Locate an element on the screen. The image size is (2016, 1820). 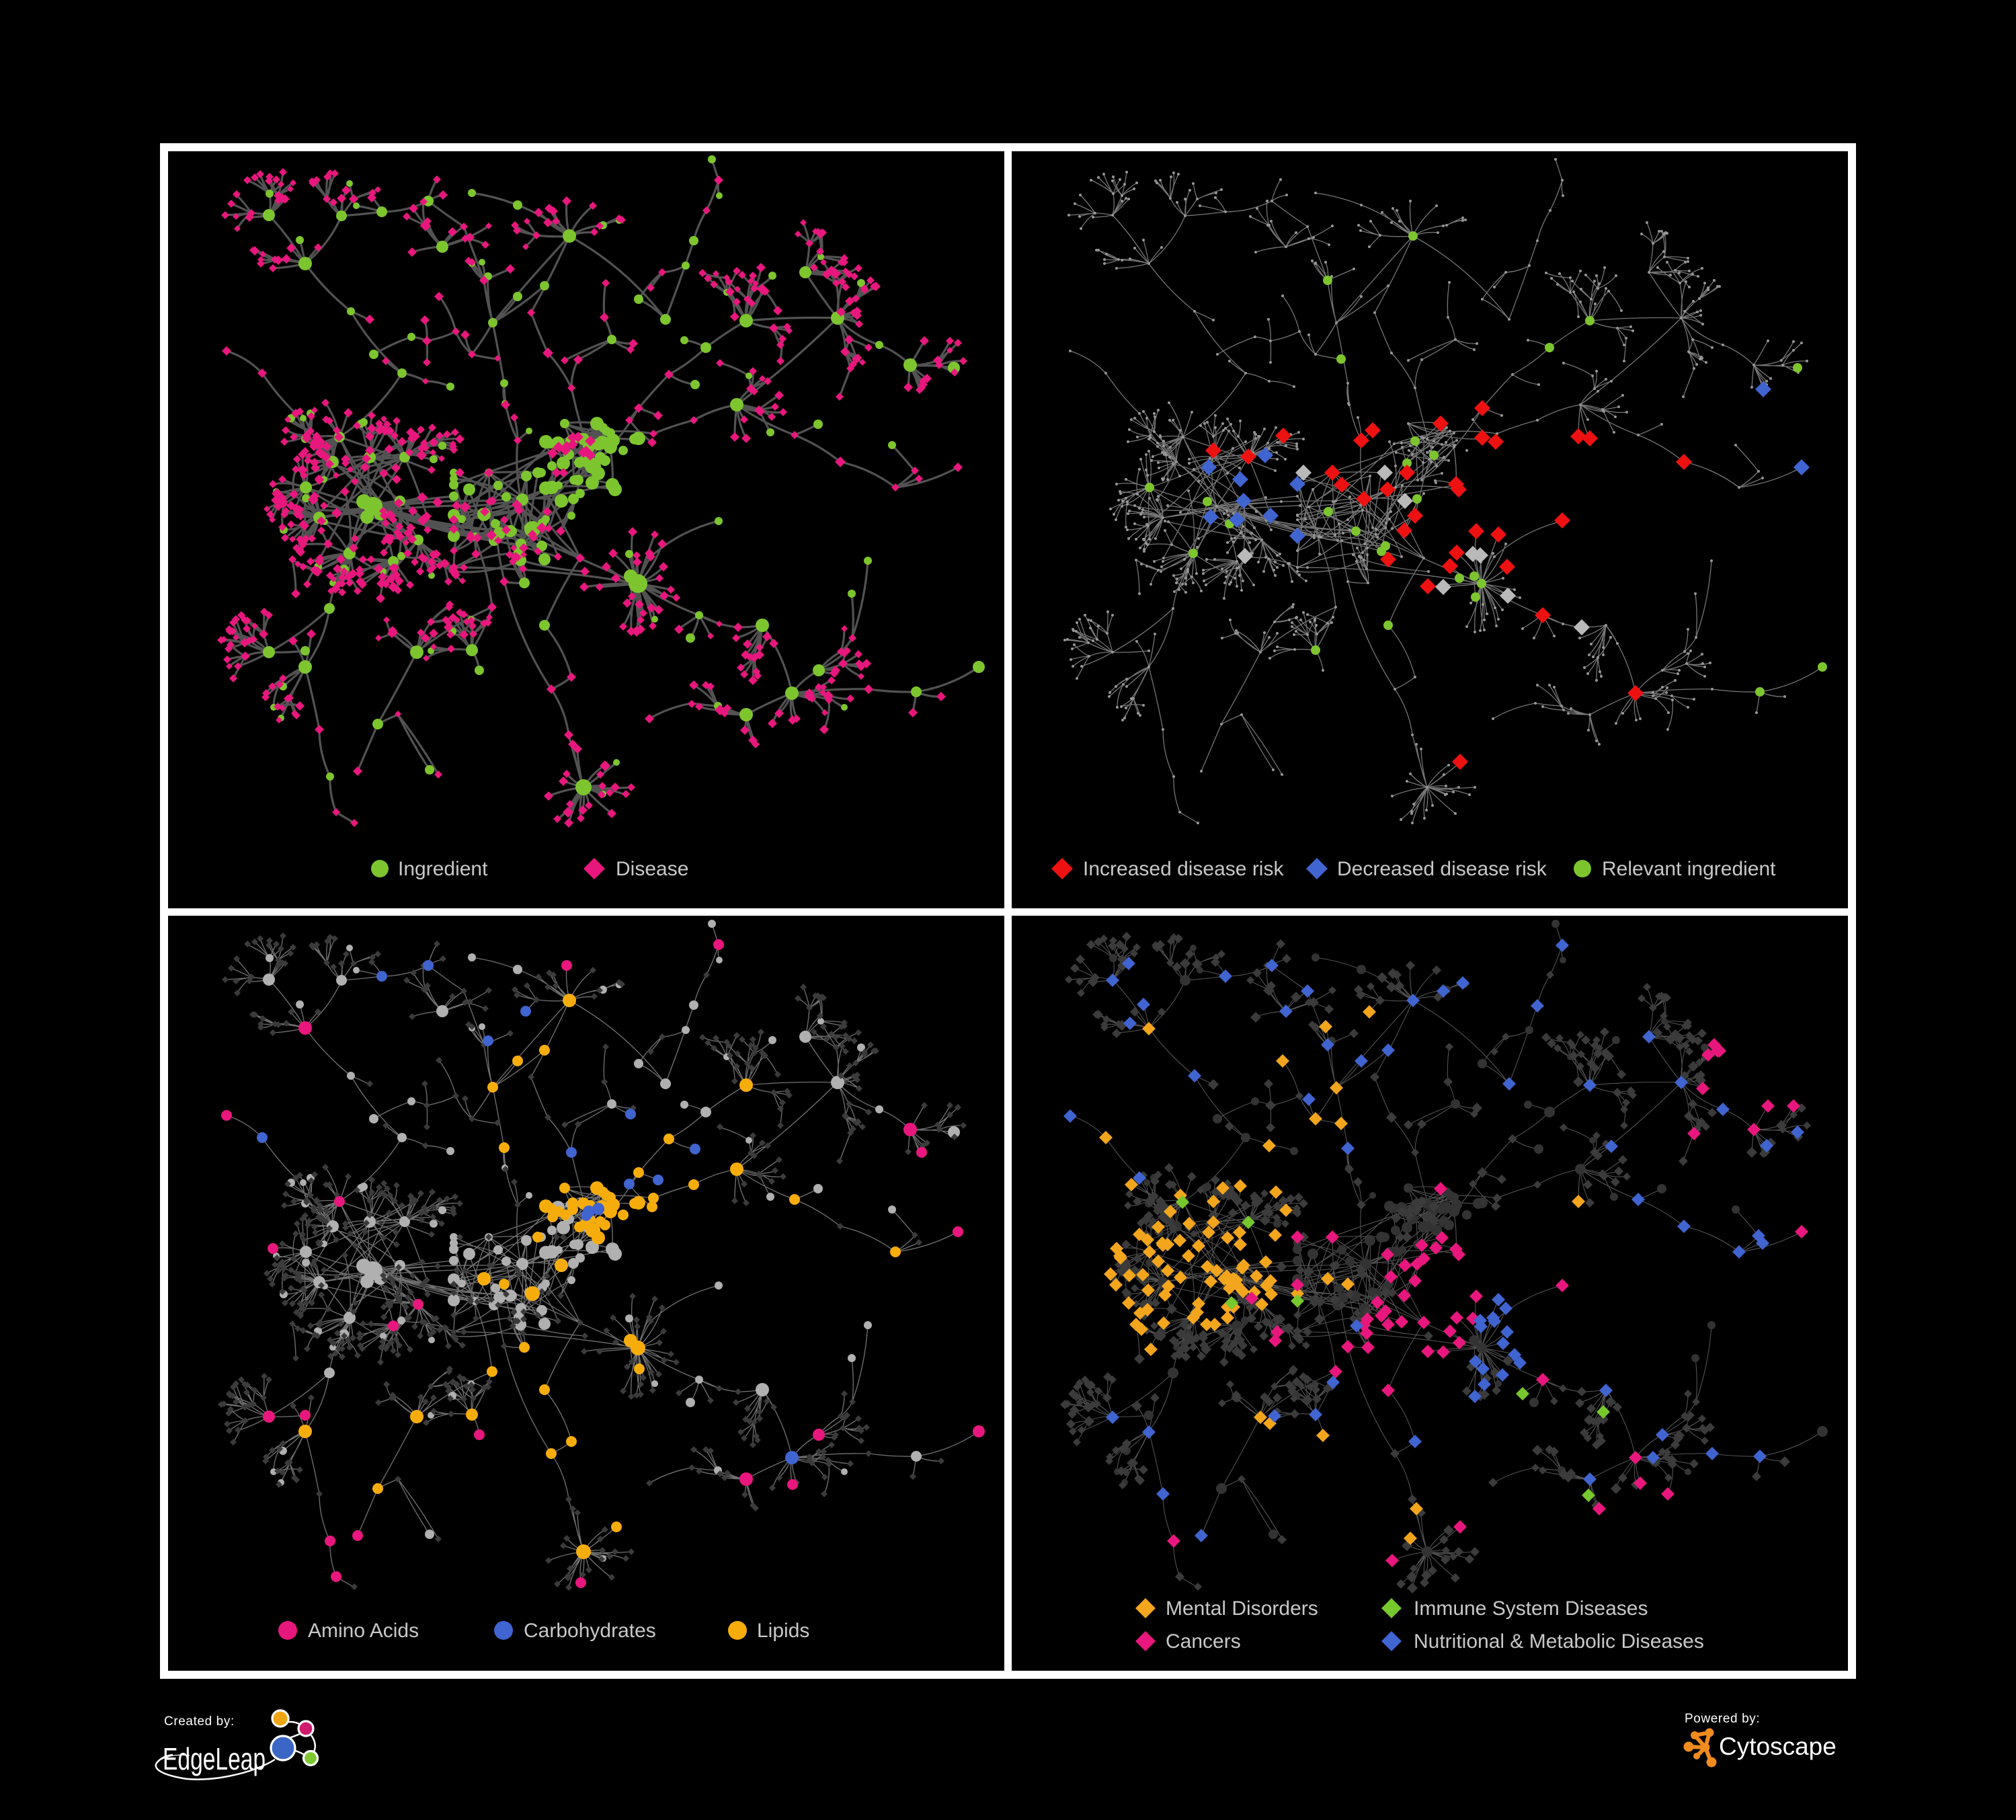
svg-text: Lipids is located at coordinates (783, 1631).